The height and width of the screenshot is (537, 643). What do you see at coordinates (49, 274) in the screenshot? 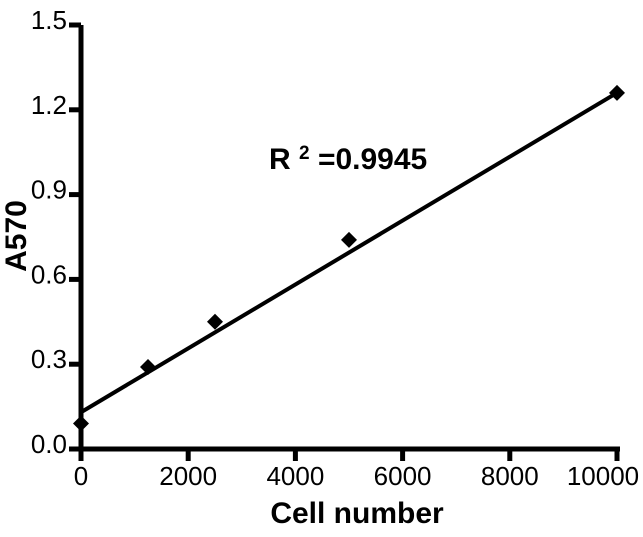
I see `y-tick-label: 0.6` at bounding box center [49, 274].